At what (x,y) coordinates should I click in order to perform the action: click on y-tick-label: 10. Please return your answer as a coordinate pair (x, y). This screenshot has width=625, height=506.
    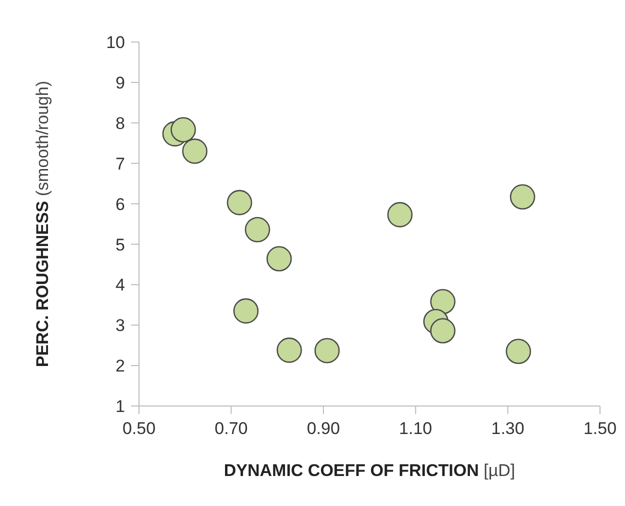
    Looking at the image, I should click on (115, 42).